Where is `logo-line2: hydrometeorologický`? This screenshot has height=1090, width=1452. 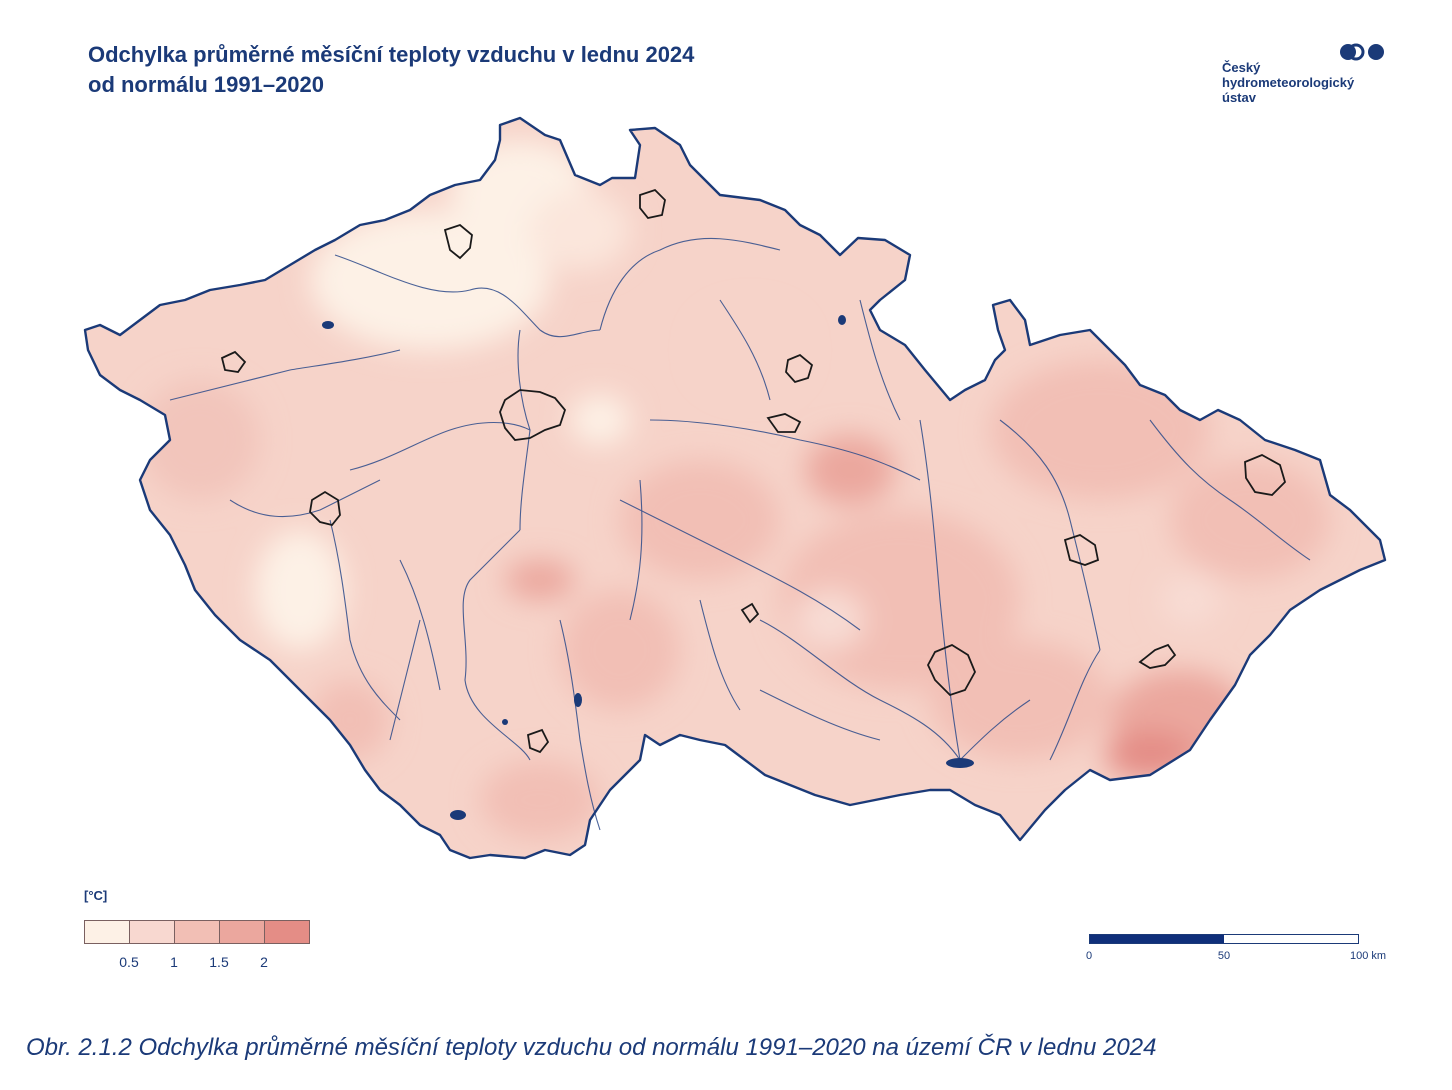 logo-line2: hydrometeorologický is located at coordinates (1288, 82).